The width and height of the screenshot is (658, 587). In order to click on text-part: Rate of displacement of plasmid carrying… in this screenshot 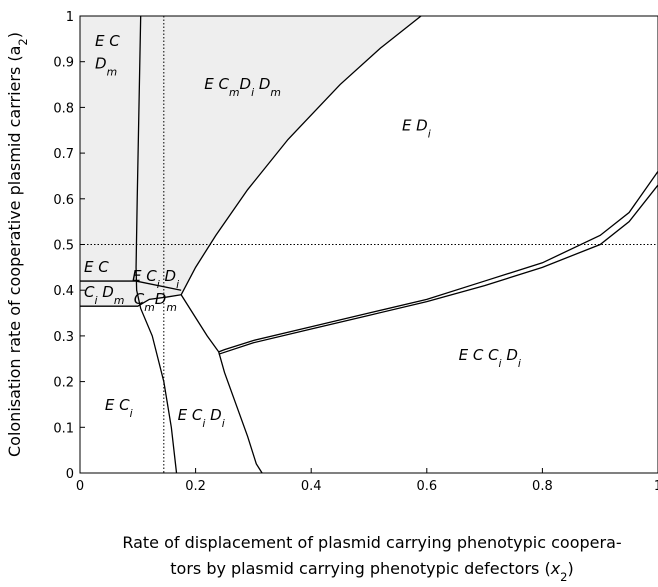, I will do `click(371, 542)`.